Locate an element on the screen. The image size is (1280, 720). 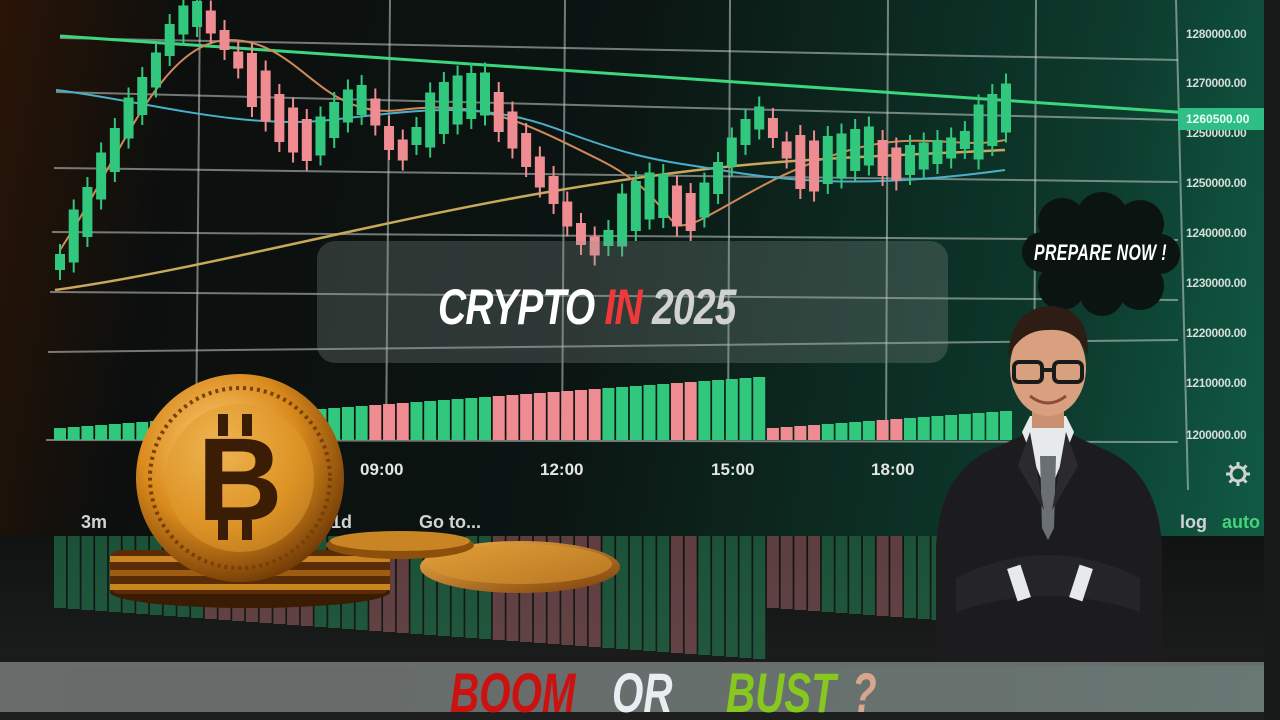
hair is located at coordinates (1048, 332).